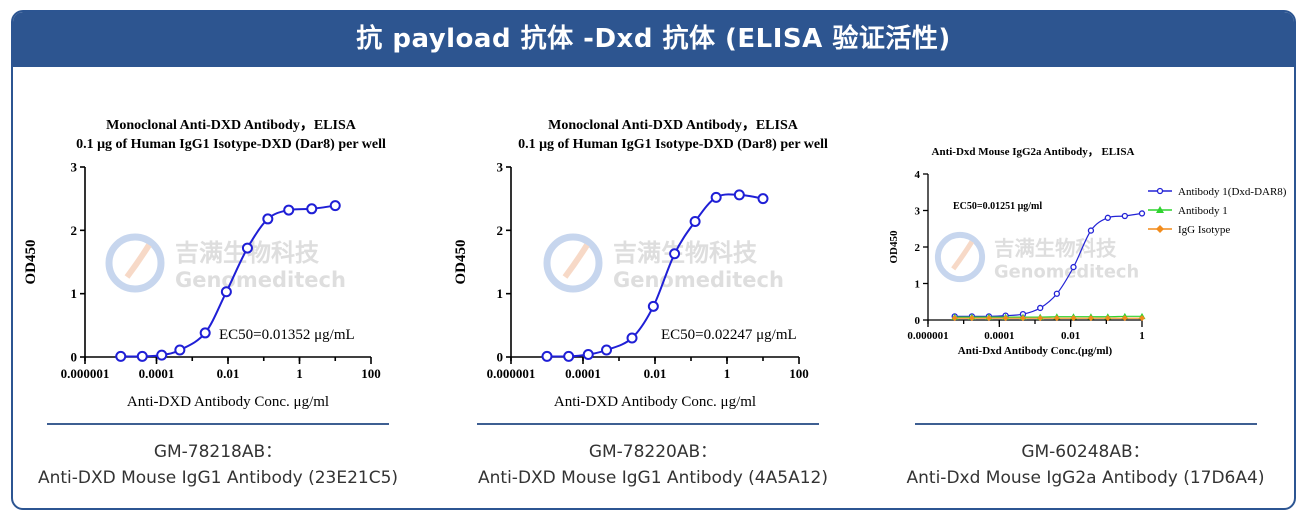 This screenshot has width=1307, height=521. I want to click on y-tick-label: 1, so click(918, 284).